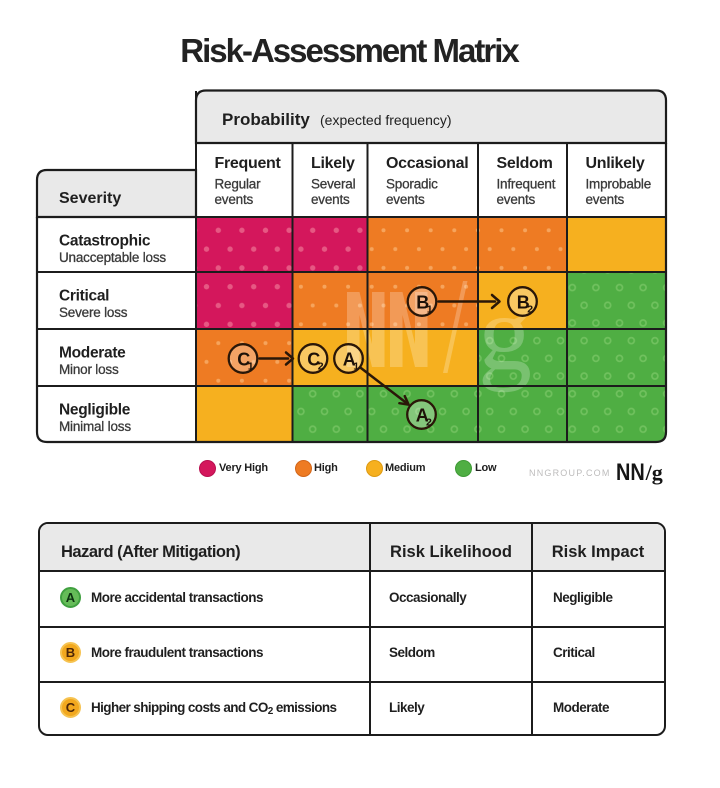 The image size is (720, 788). I want to click on svg-text: Unacceptable loss, so click(112, 257).